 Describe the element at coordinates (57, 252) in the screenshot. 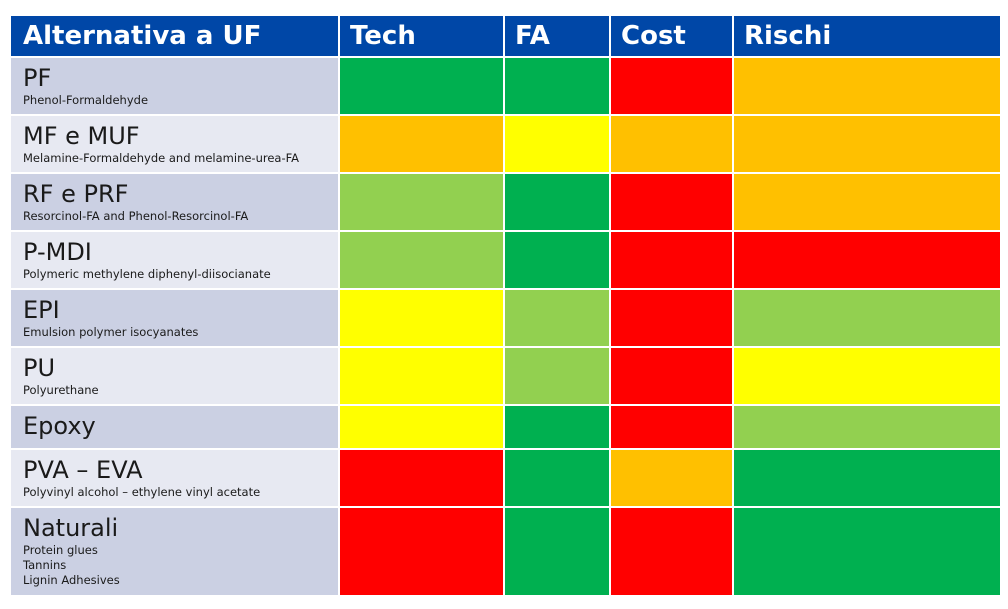

I see `alternative-name: P-MDI` at that location.